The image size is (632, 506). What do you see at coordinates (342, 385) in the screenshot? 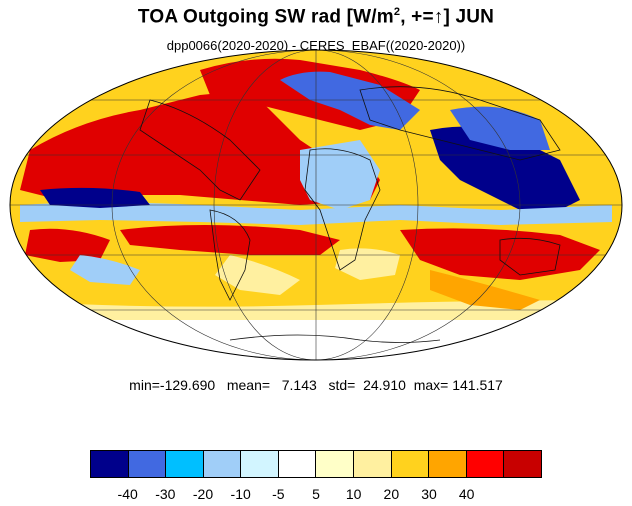
I see `std-label: std=` at bounding box center [342, 385].